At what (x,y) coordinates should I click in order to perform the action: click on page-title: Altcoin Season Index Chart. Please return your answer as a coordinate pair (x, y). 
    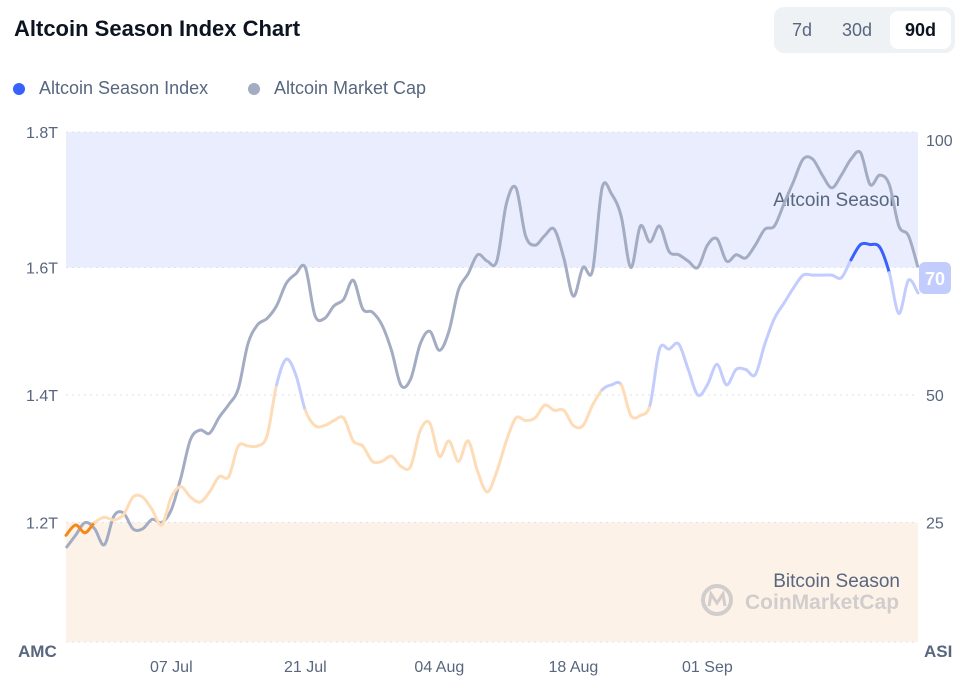
    Looking at the image, I should click on (157, 28).